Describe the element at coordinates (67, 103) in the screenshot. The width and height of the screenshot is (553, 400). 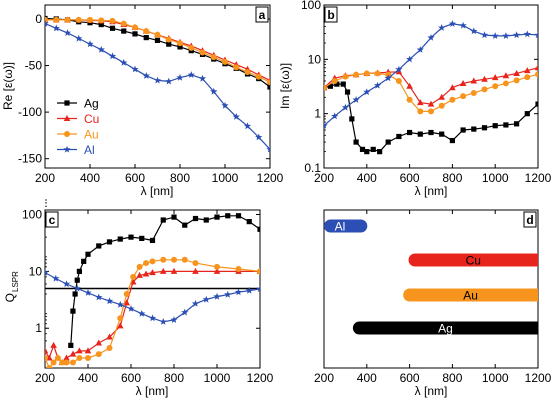
I see `legend-marker-ag` at that location.